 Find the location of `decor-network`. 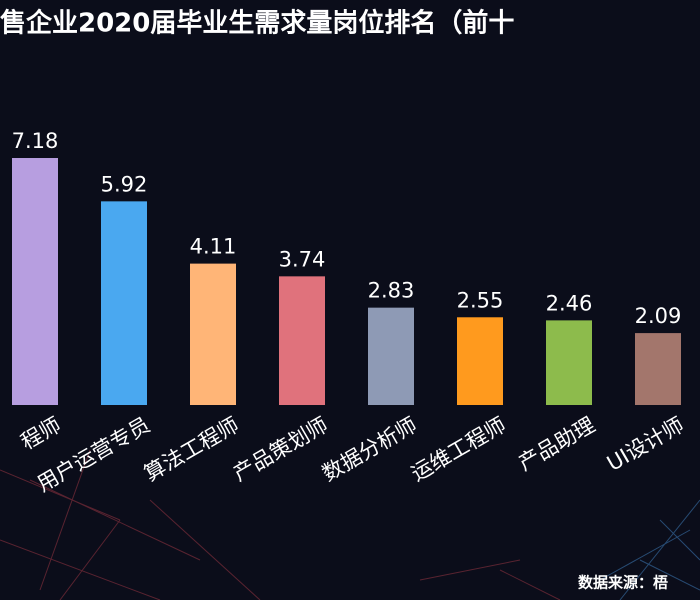

decor-network is located at coordinates (649, 549).